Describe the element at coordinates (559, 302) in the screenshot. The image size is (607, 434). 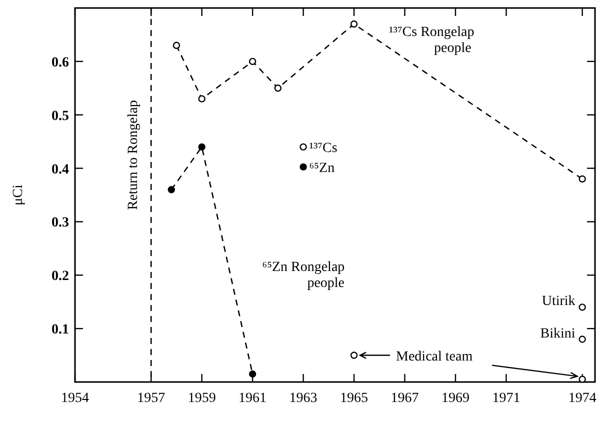
I see `series-label: Utirik` at that location.